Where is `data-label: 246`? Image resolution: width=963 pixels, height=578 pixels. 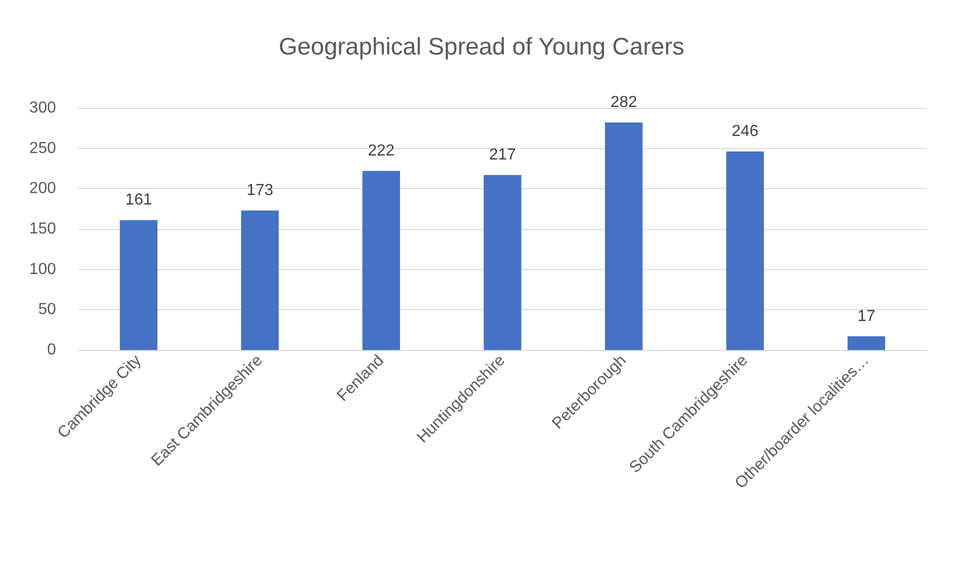
data-label: 246 is located at coordinates (745, 131).